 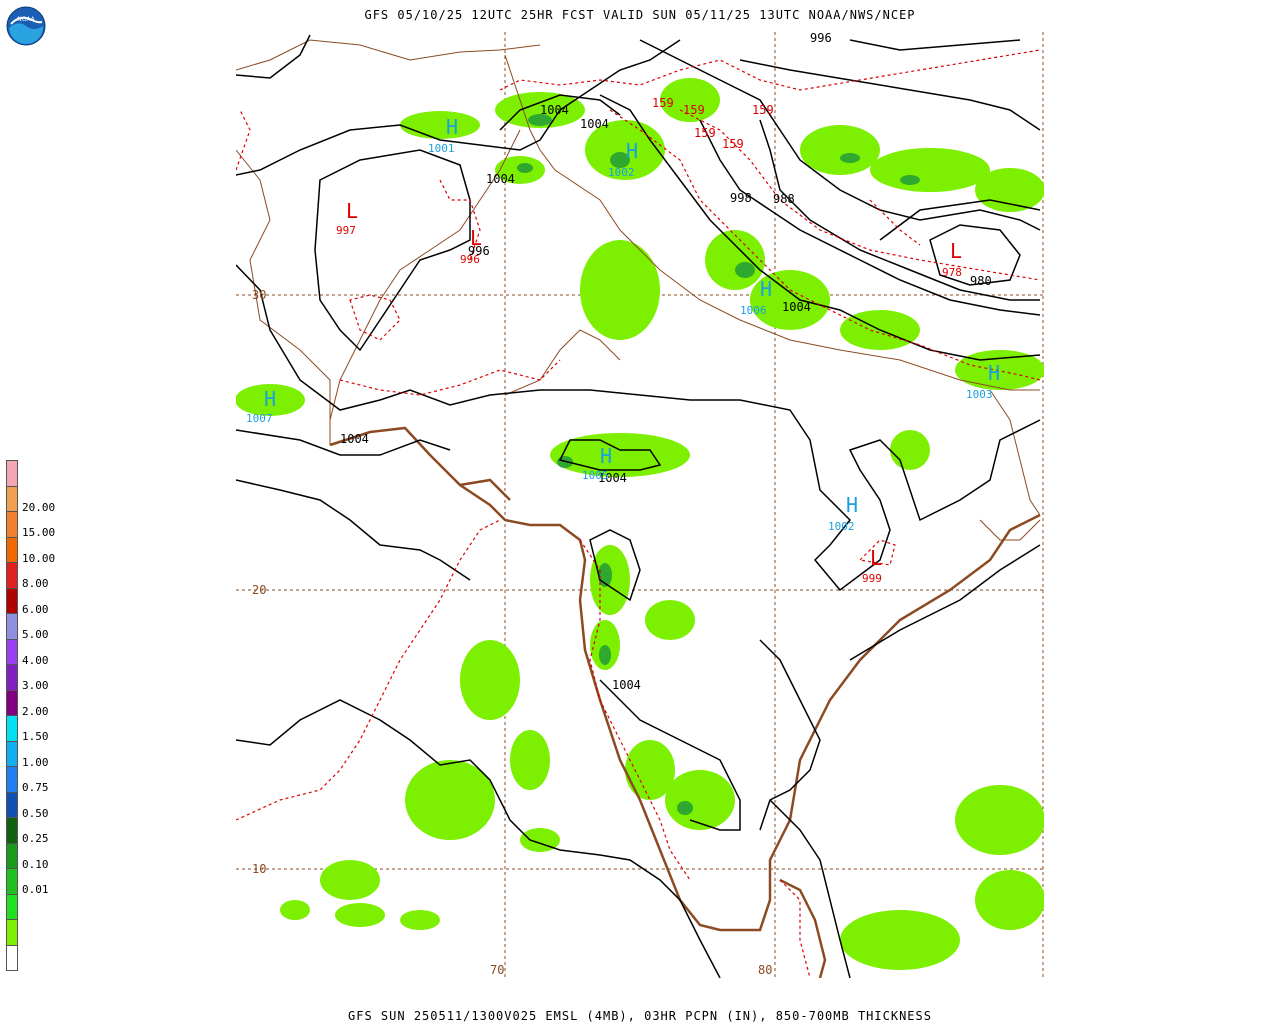 I want to click on legend-label: 0.25, so click(x=35, y=838).